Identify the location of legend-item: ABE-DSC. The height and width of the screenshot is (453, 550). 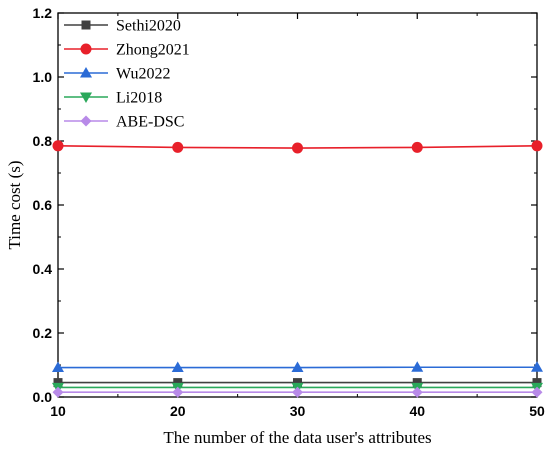
(124, 122).